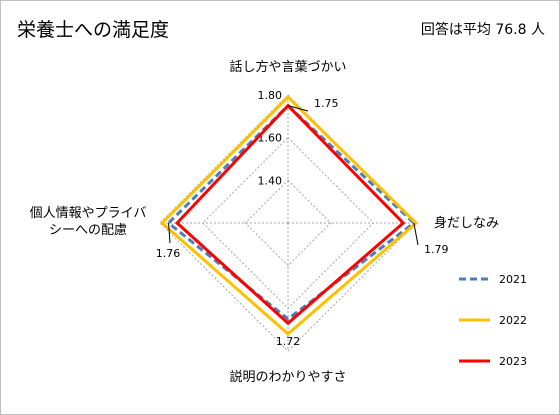  I want to click on data-label-2: 1.72, so click(288, 341).